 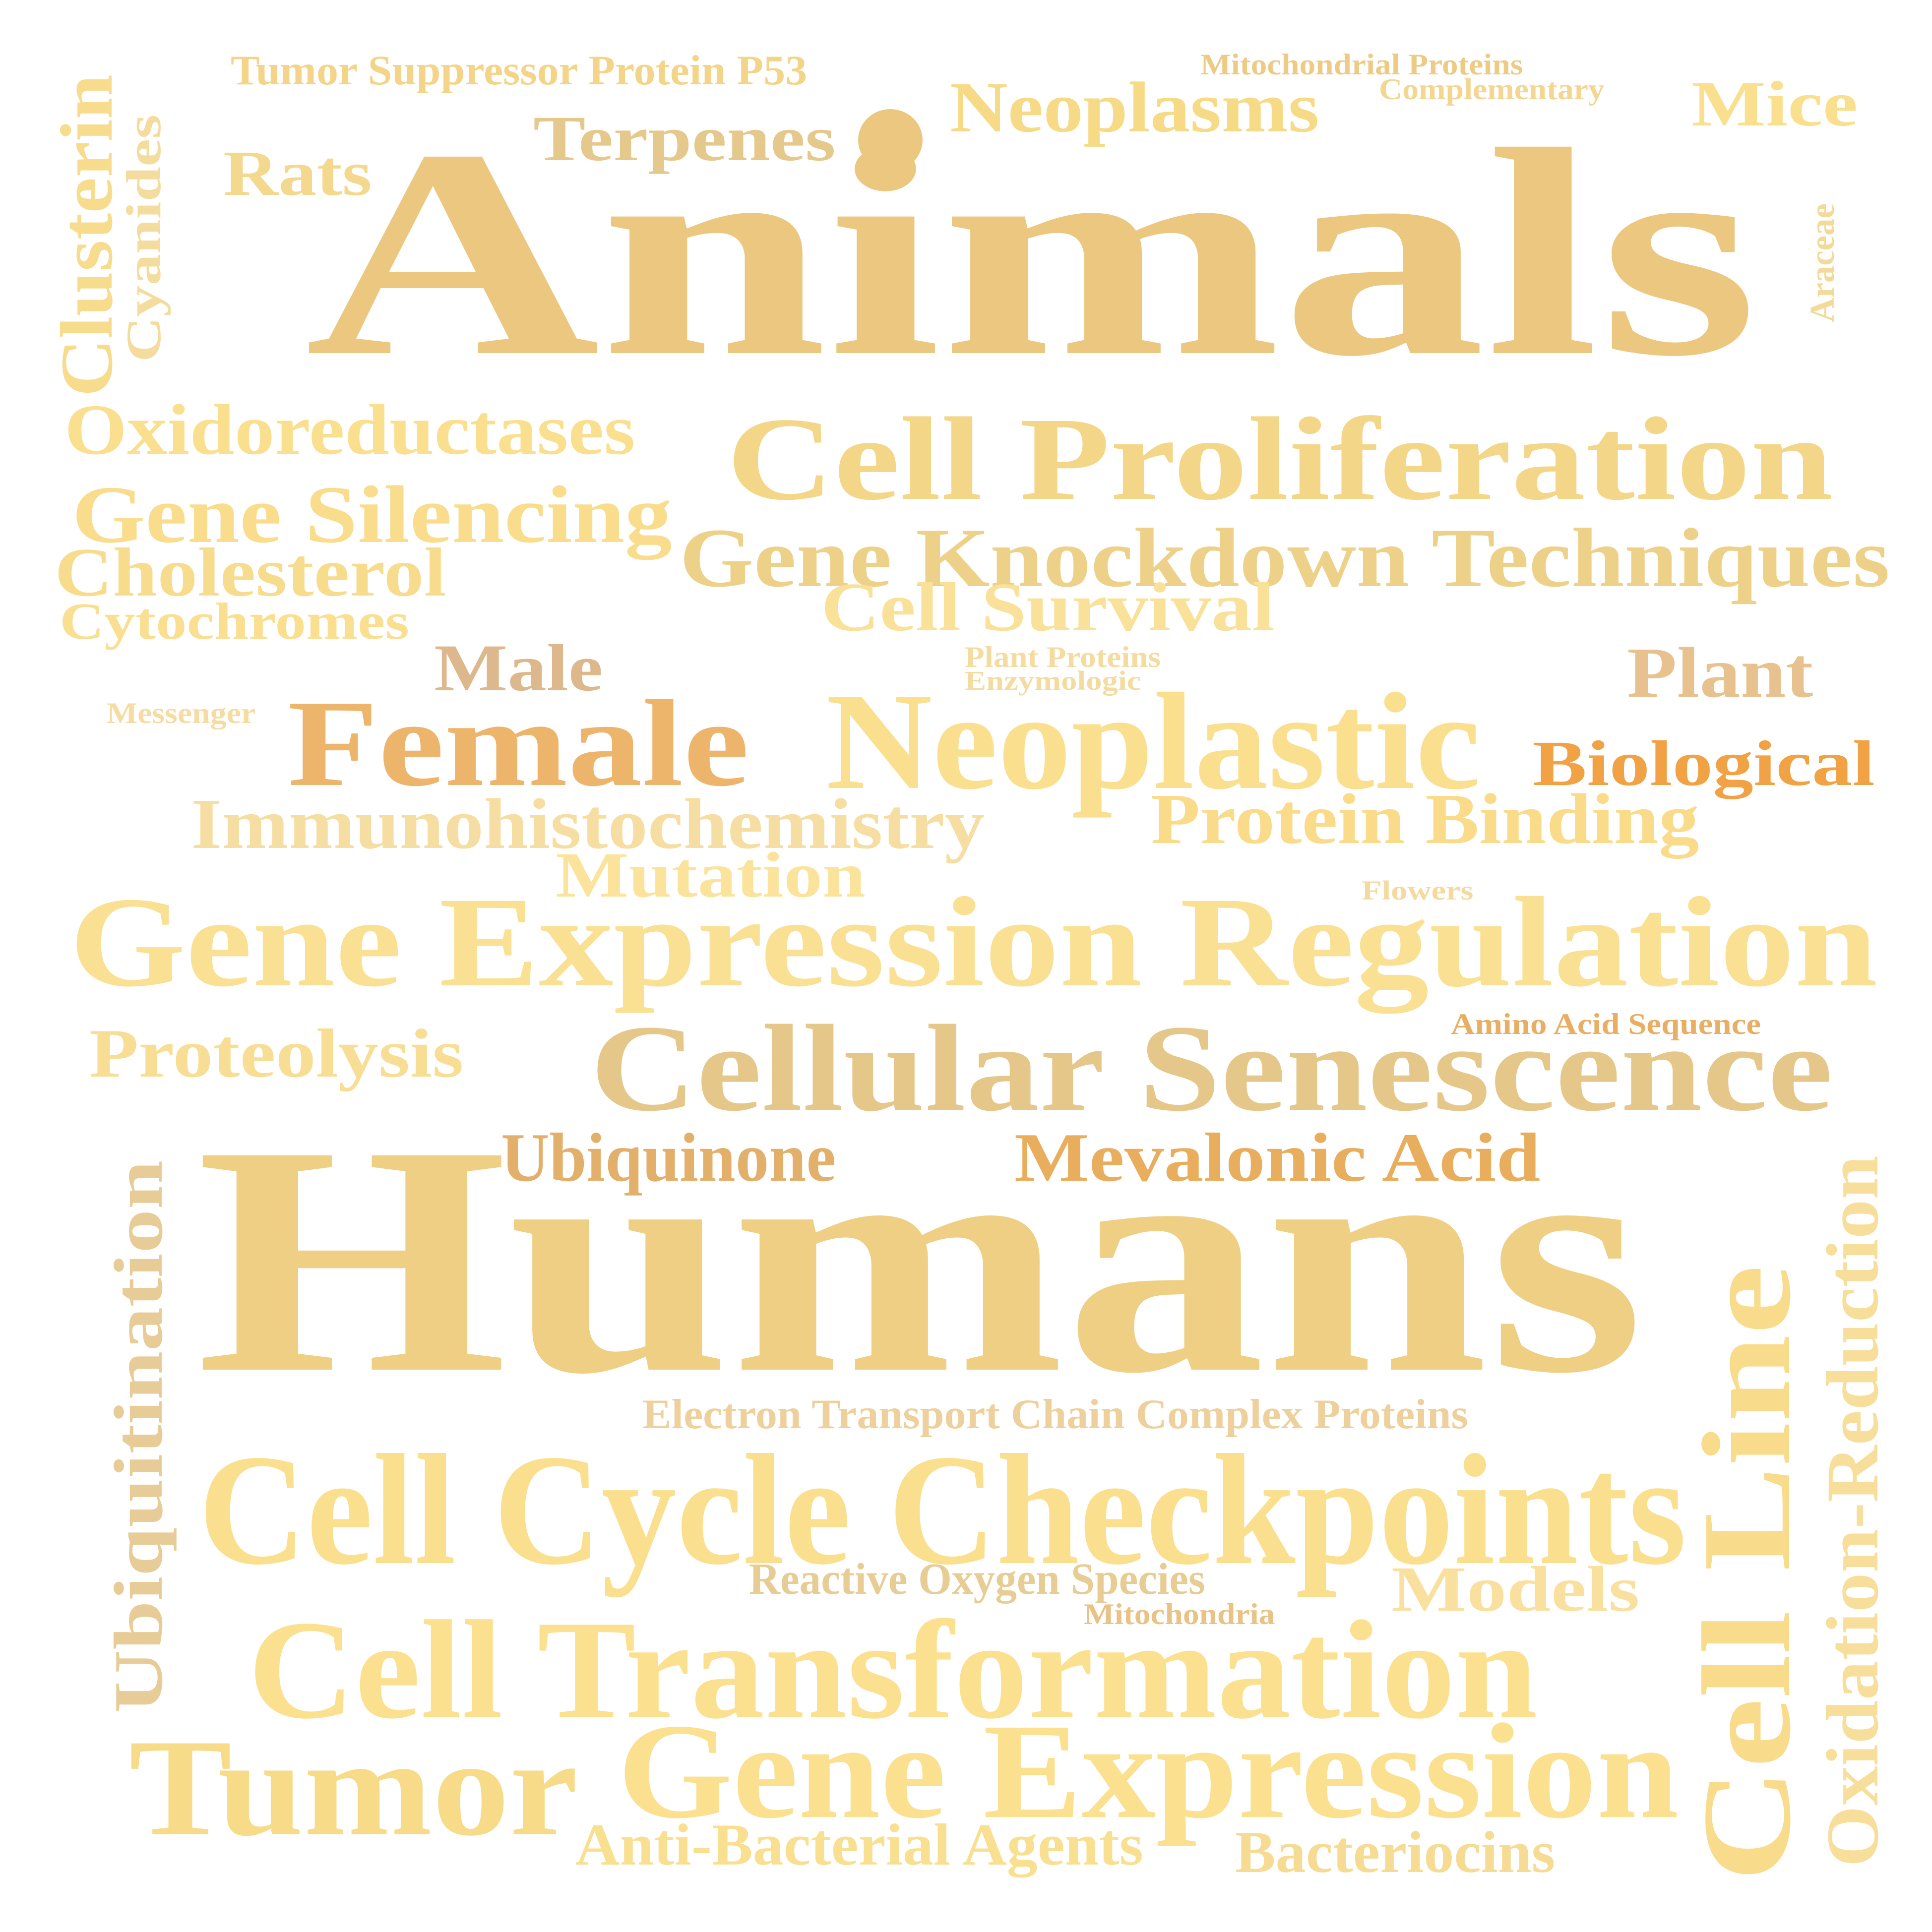 What do you see at coordinates (588, 824) in the screenshot?
I see `word: Immunohistochemistry` at bounding box center [588, 824].